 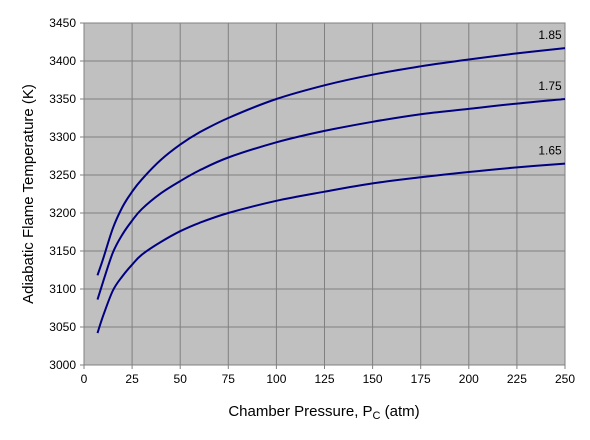 What do you see at coordinates (373, 379) in the screenshot?
I see `x-tick-label: 150` at bounding box center [373, 379].